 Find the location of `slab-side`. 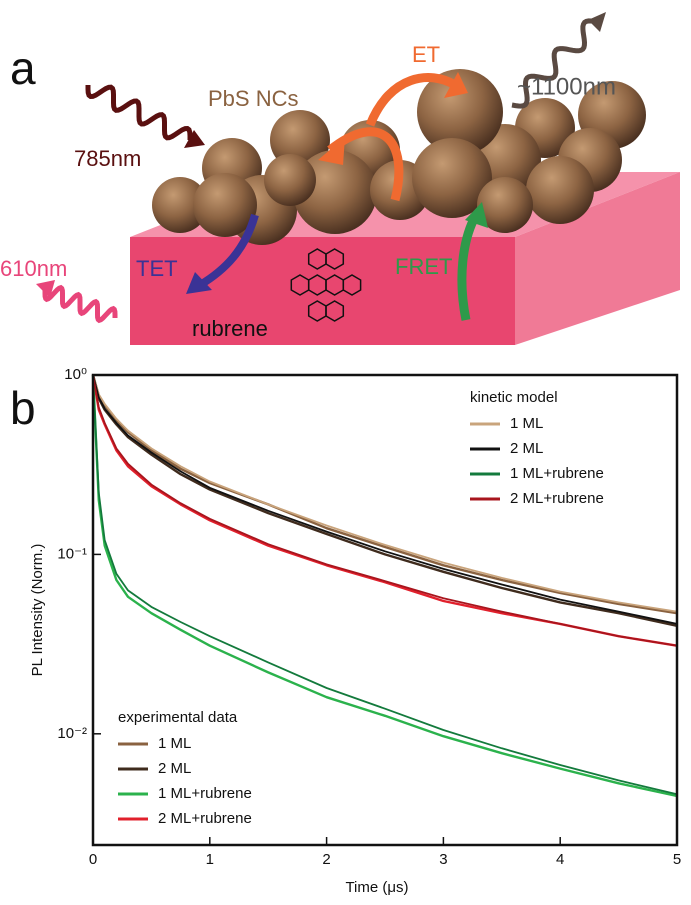

slab-side is located at coordinates (597, 258).